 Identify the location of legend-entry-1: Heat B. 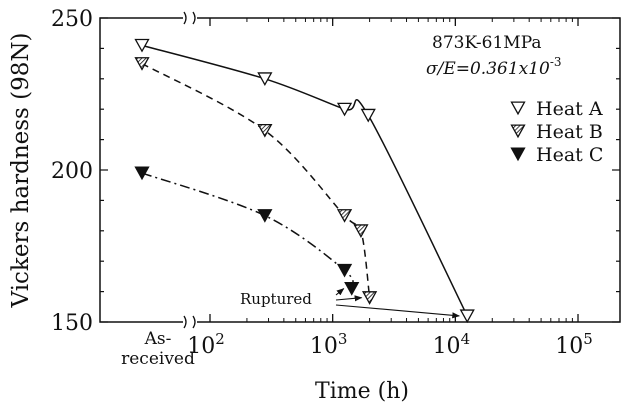
(556, 132).